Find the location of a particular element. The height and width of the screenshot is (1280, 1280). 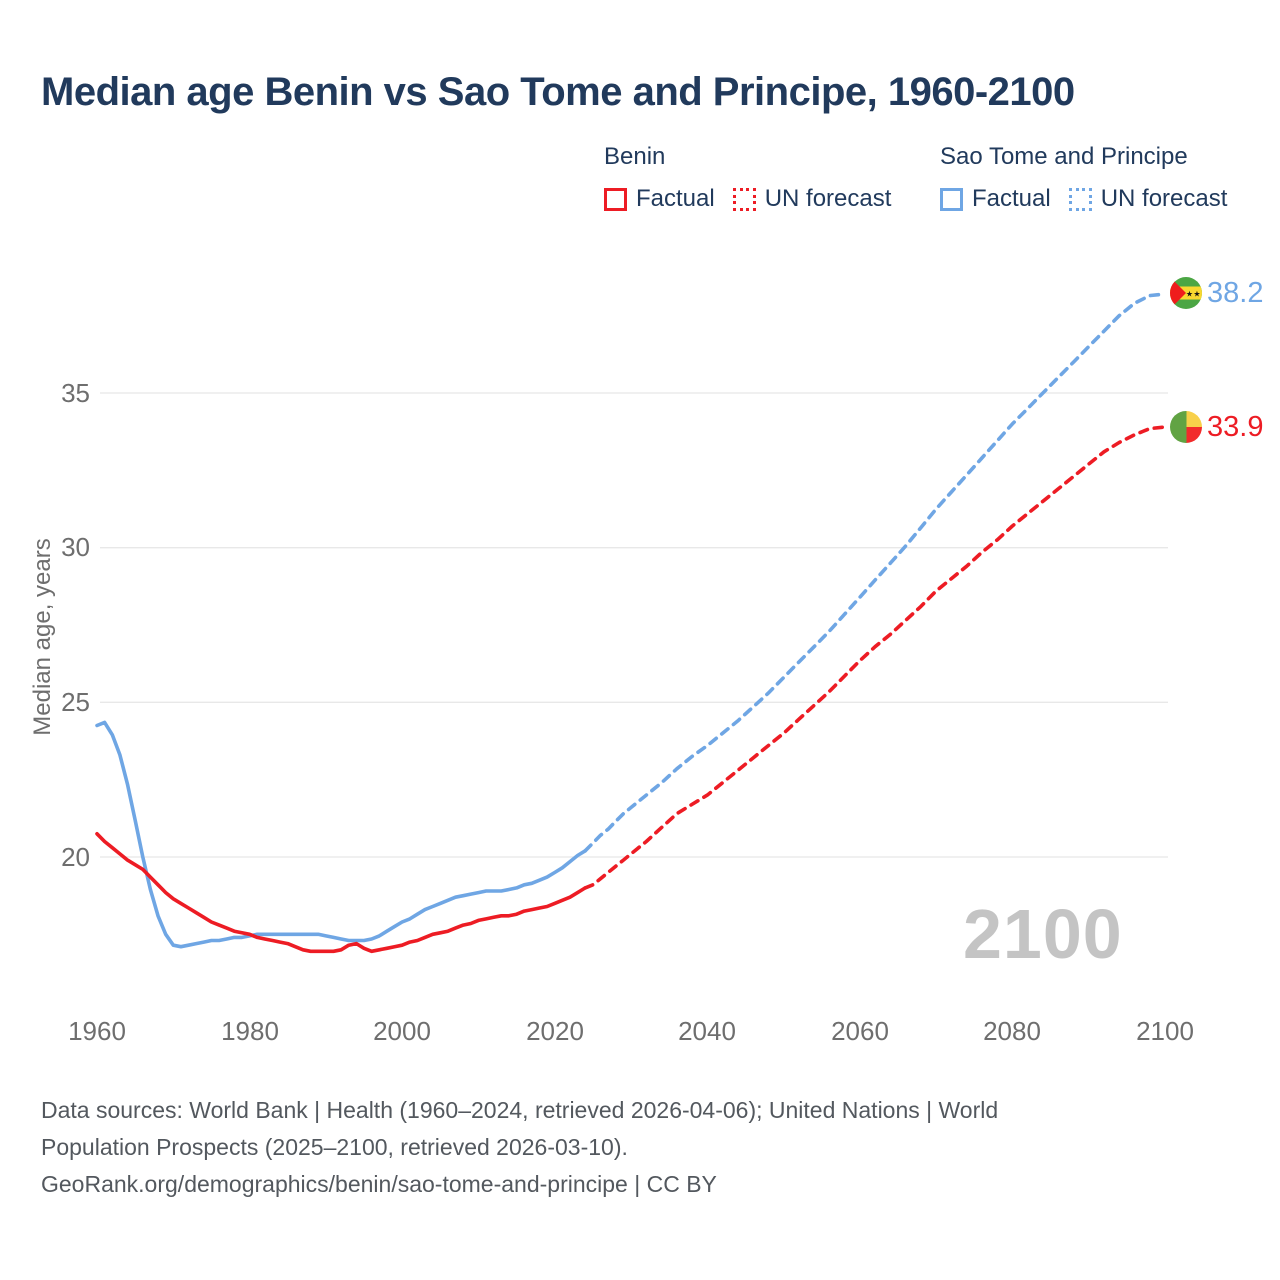

y-tick-30: 30 is located at coordinates (75, 547).